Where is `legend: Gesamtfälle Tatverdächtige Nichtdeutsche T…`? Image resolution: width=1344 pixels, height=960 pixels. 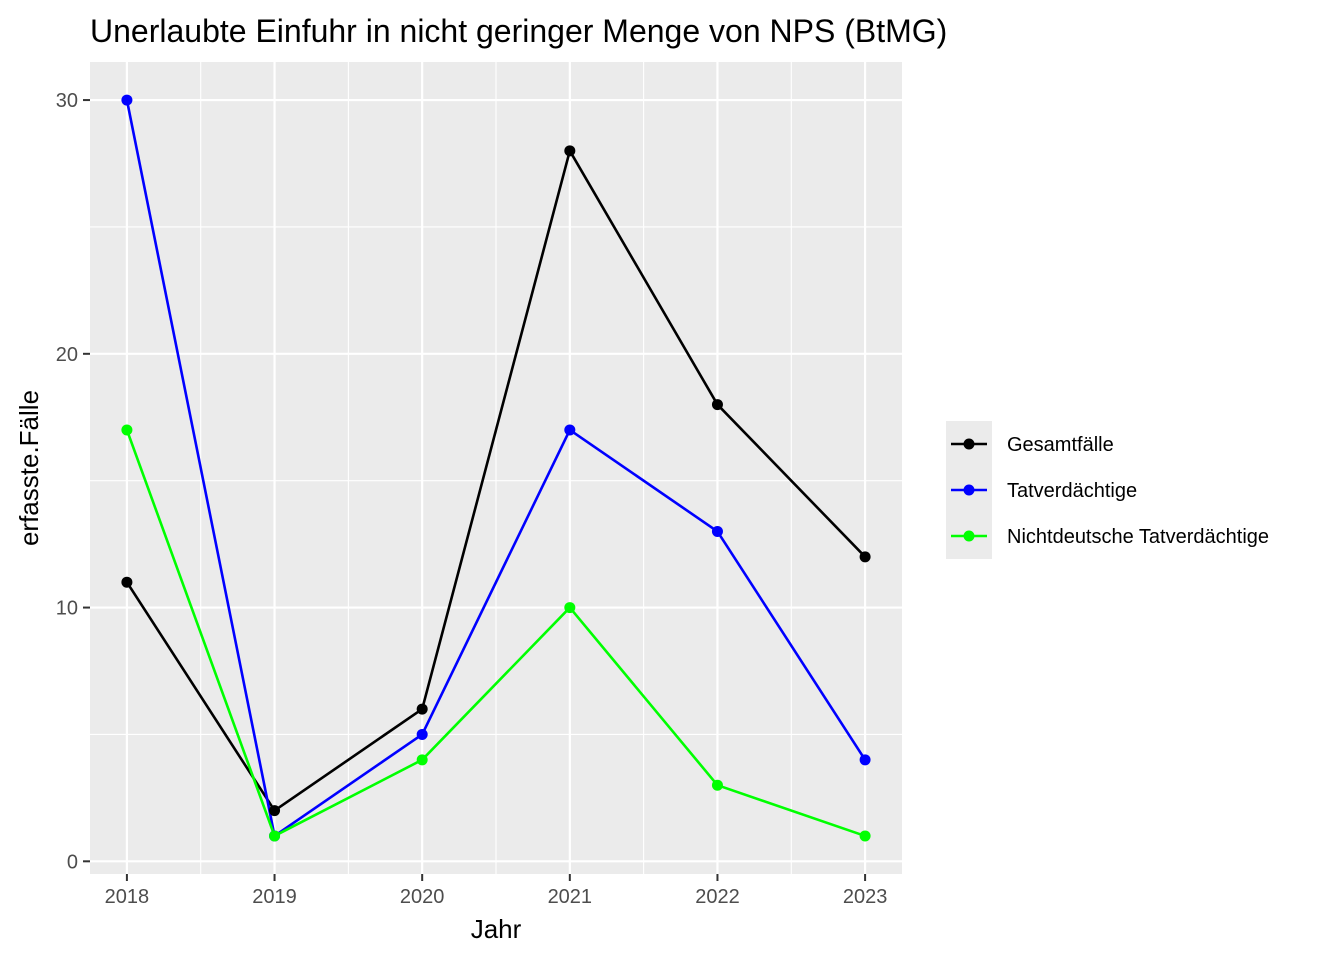
legend: Gesamtfälle Tatverdächtige Nichtdeutsche T… is located at coordinates (1107, 490).